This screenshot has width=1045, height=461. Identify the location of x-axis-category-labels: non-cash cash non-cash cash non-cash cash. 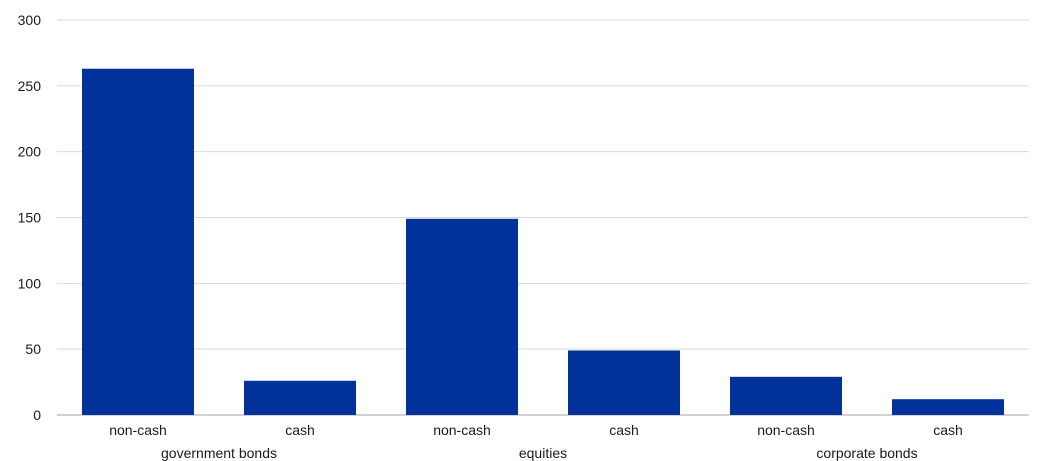
(536, 430).